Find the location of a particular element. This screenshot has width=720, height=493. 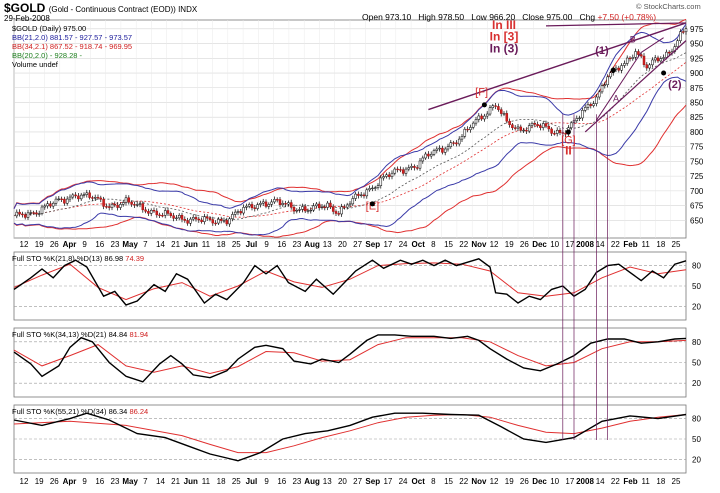

x-tick-label: 12 is located at coordinates (24, 244).